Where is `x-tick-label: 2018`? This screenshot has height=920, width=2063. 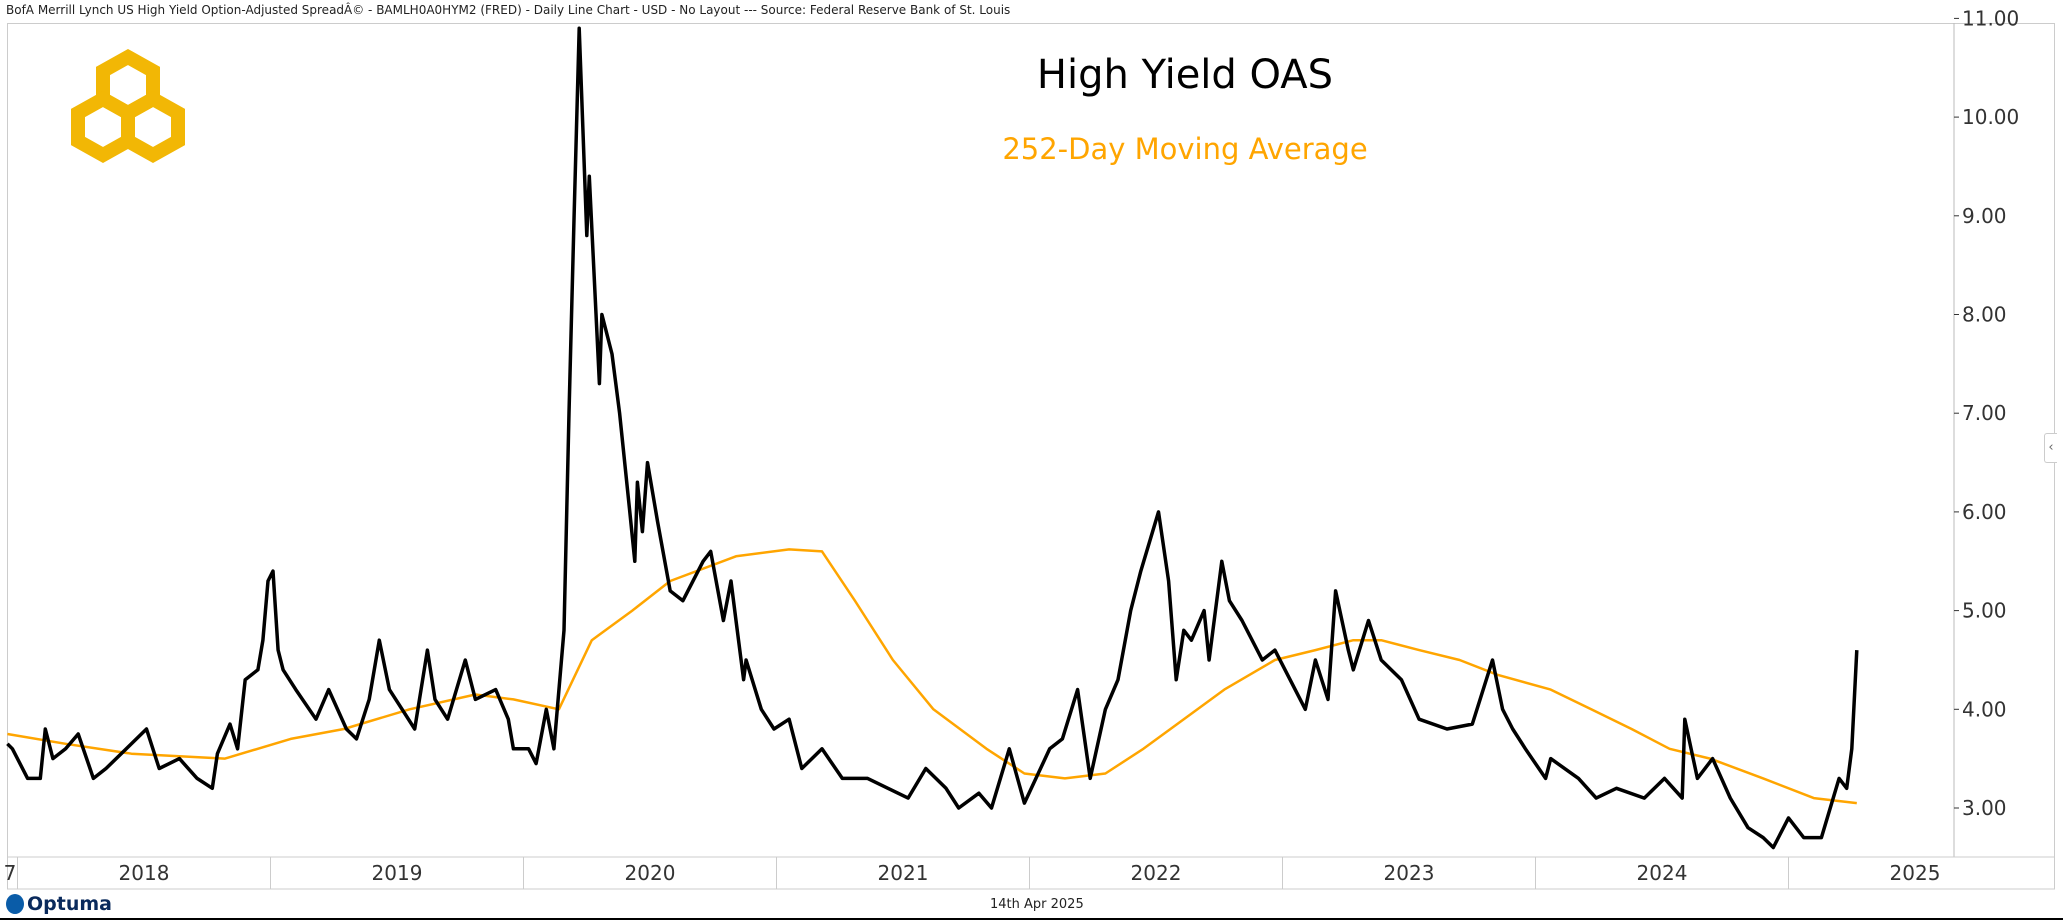
x-tick-label: 2018 is located at coordinates (144, 873).